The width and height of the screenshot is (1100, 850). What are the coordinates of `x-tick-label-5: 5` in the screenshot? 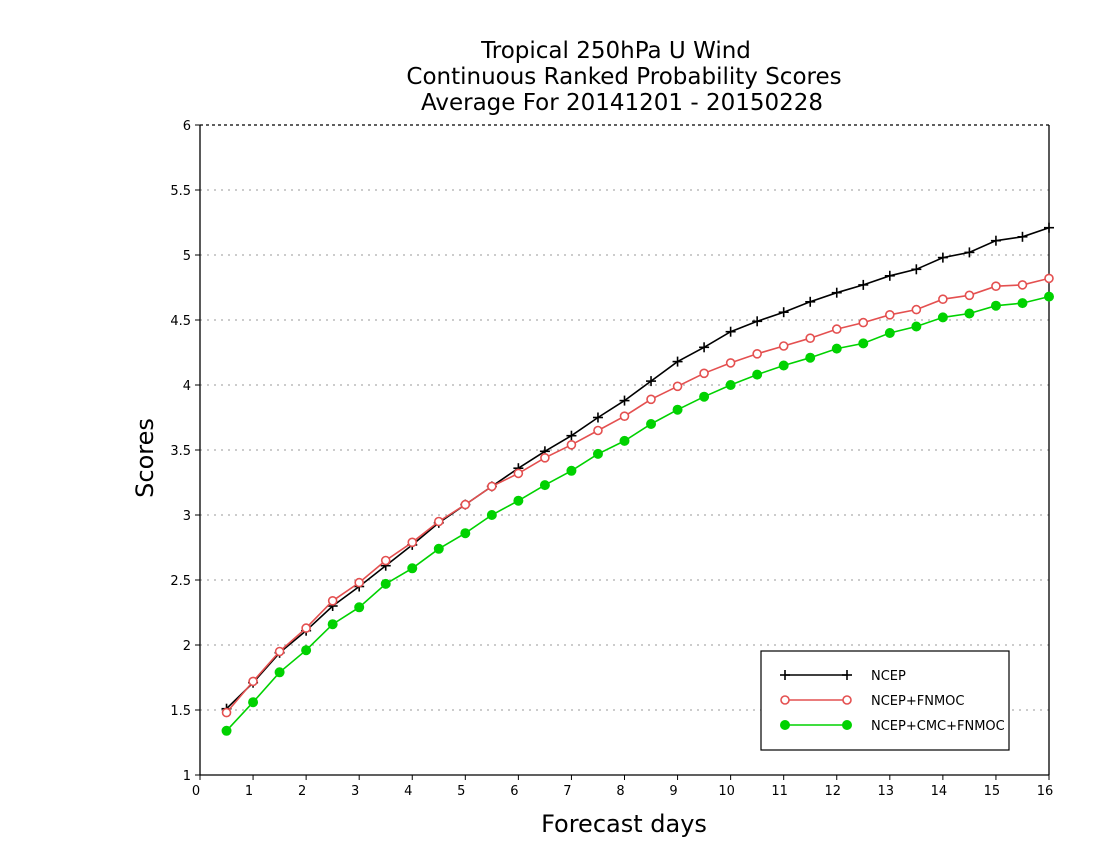 It's located at (461, 791).